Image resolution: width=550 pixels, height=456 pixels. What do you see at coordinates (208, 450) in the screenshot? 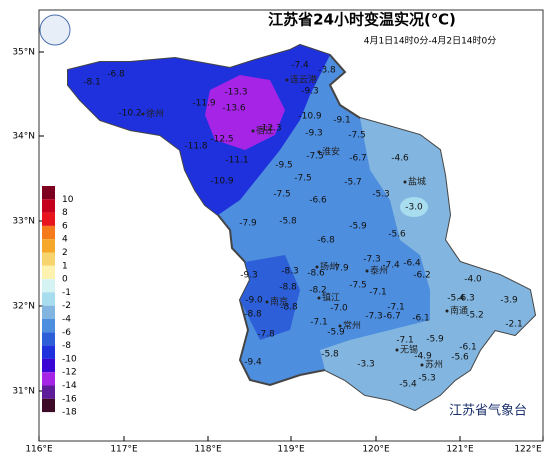
I see `lon-label: 118°E` at bounding box center [208, 450].